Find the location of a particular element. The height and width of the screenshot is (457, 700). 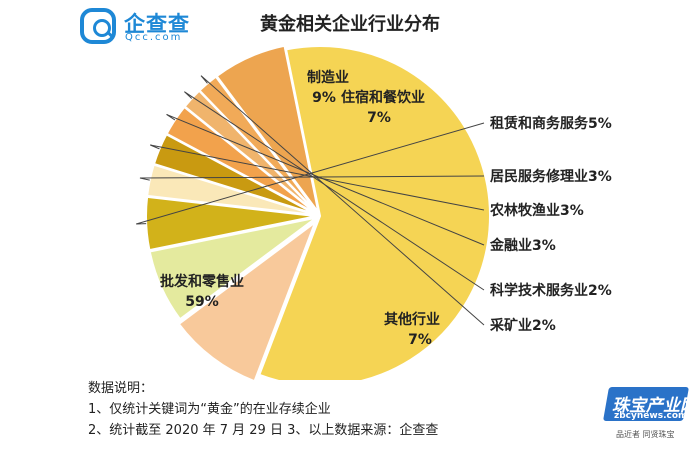

logo-name: 企查查 is located at coordinates (157, 24).